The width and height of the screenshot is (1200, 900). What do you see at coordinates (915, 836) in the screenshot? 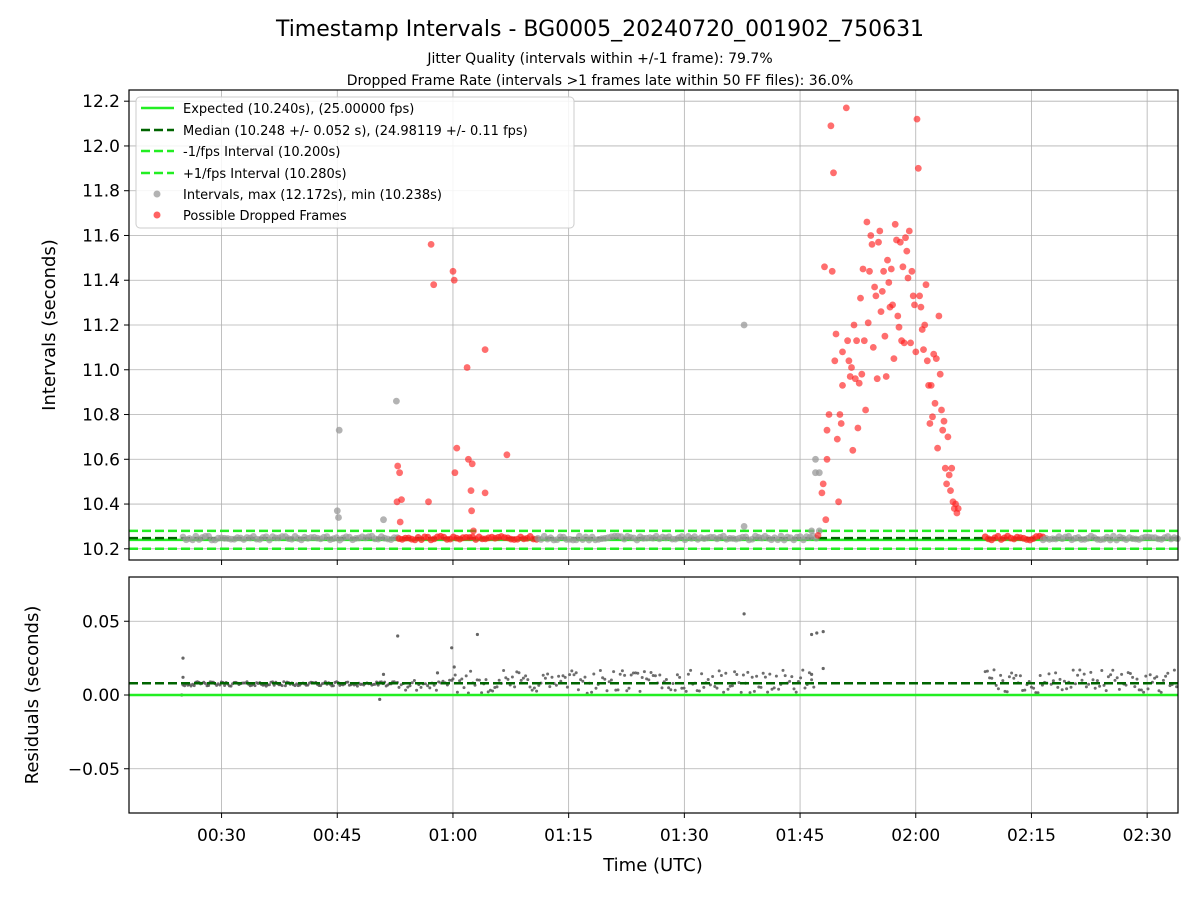
I see `x-tick-label: 02:00` at bounding box center [915, 836].